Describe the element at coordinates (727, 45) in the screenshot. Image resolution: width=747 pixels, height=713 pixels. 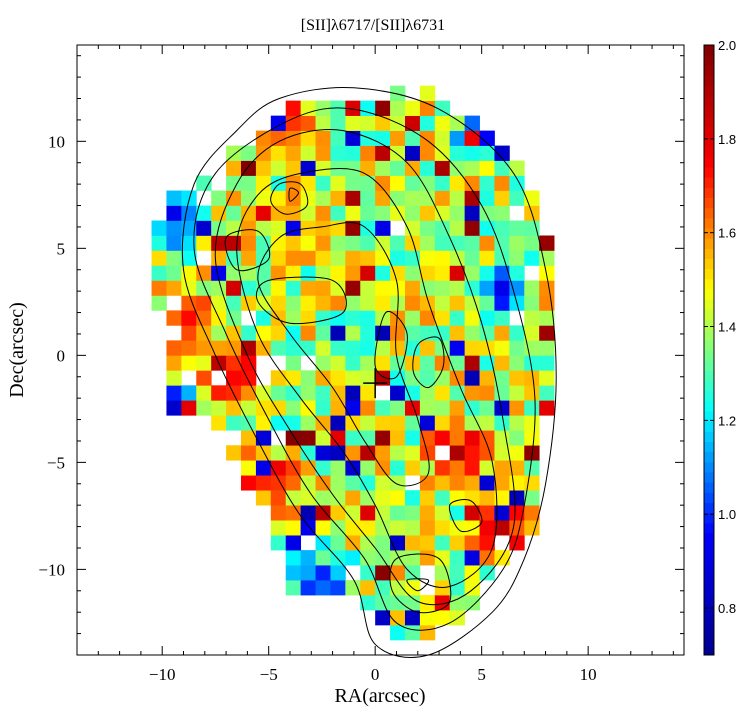
I see `colorbar-tick-label: 2.0` at that location.